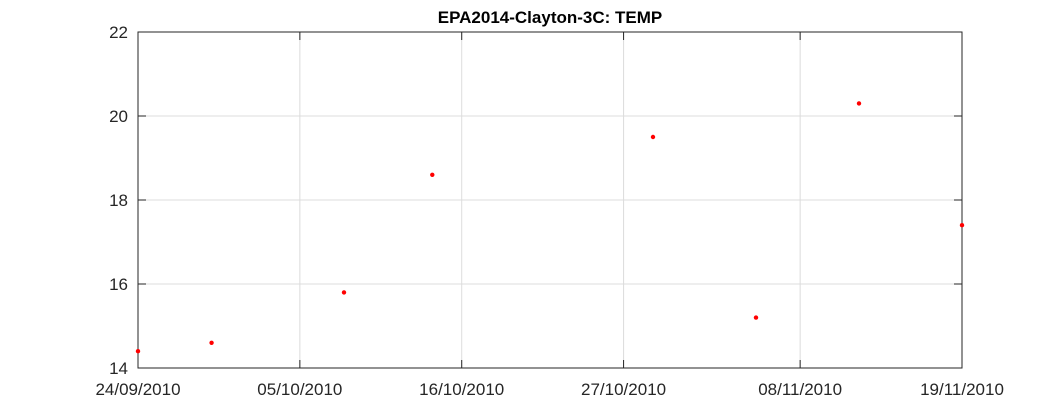 The image size is (1063, 413). I want to click on x-tick-label: 27/10/2010, so click(623, 389).